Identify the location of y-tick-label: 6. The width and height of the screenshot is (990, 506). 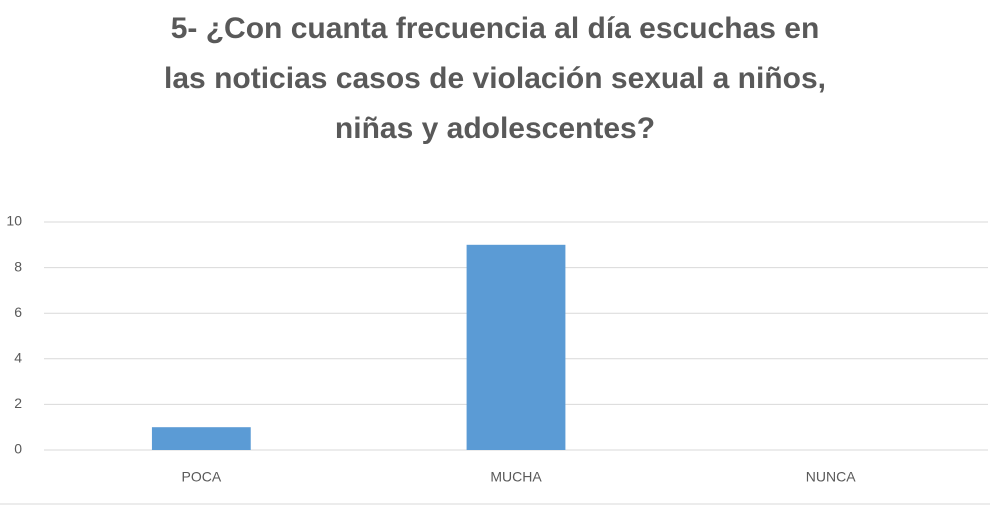
(18, 312).